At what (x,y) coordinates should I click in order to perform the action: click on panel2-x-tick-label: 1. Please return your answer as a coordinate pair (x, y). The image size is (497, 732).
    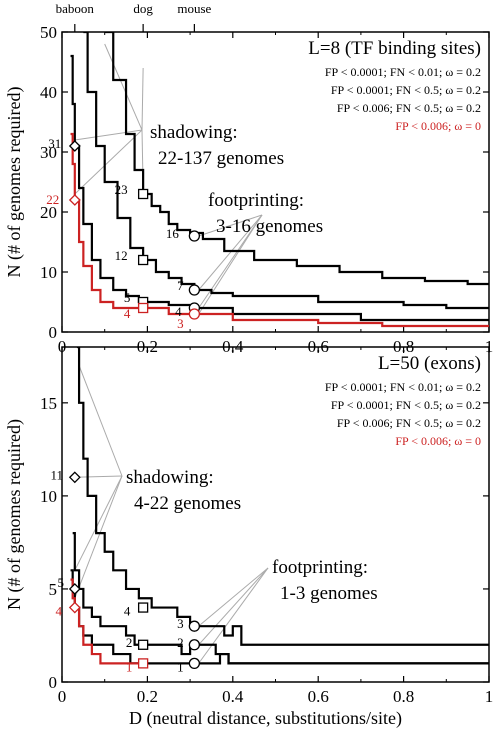
    Looking at the image, I should click on (489, 696).